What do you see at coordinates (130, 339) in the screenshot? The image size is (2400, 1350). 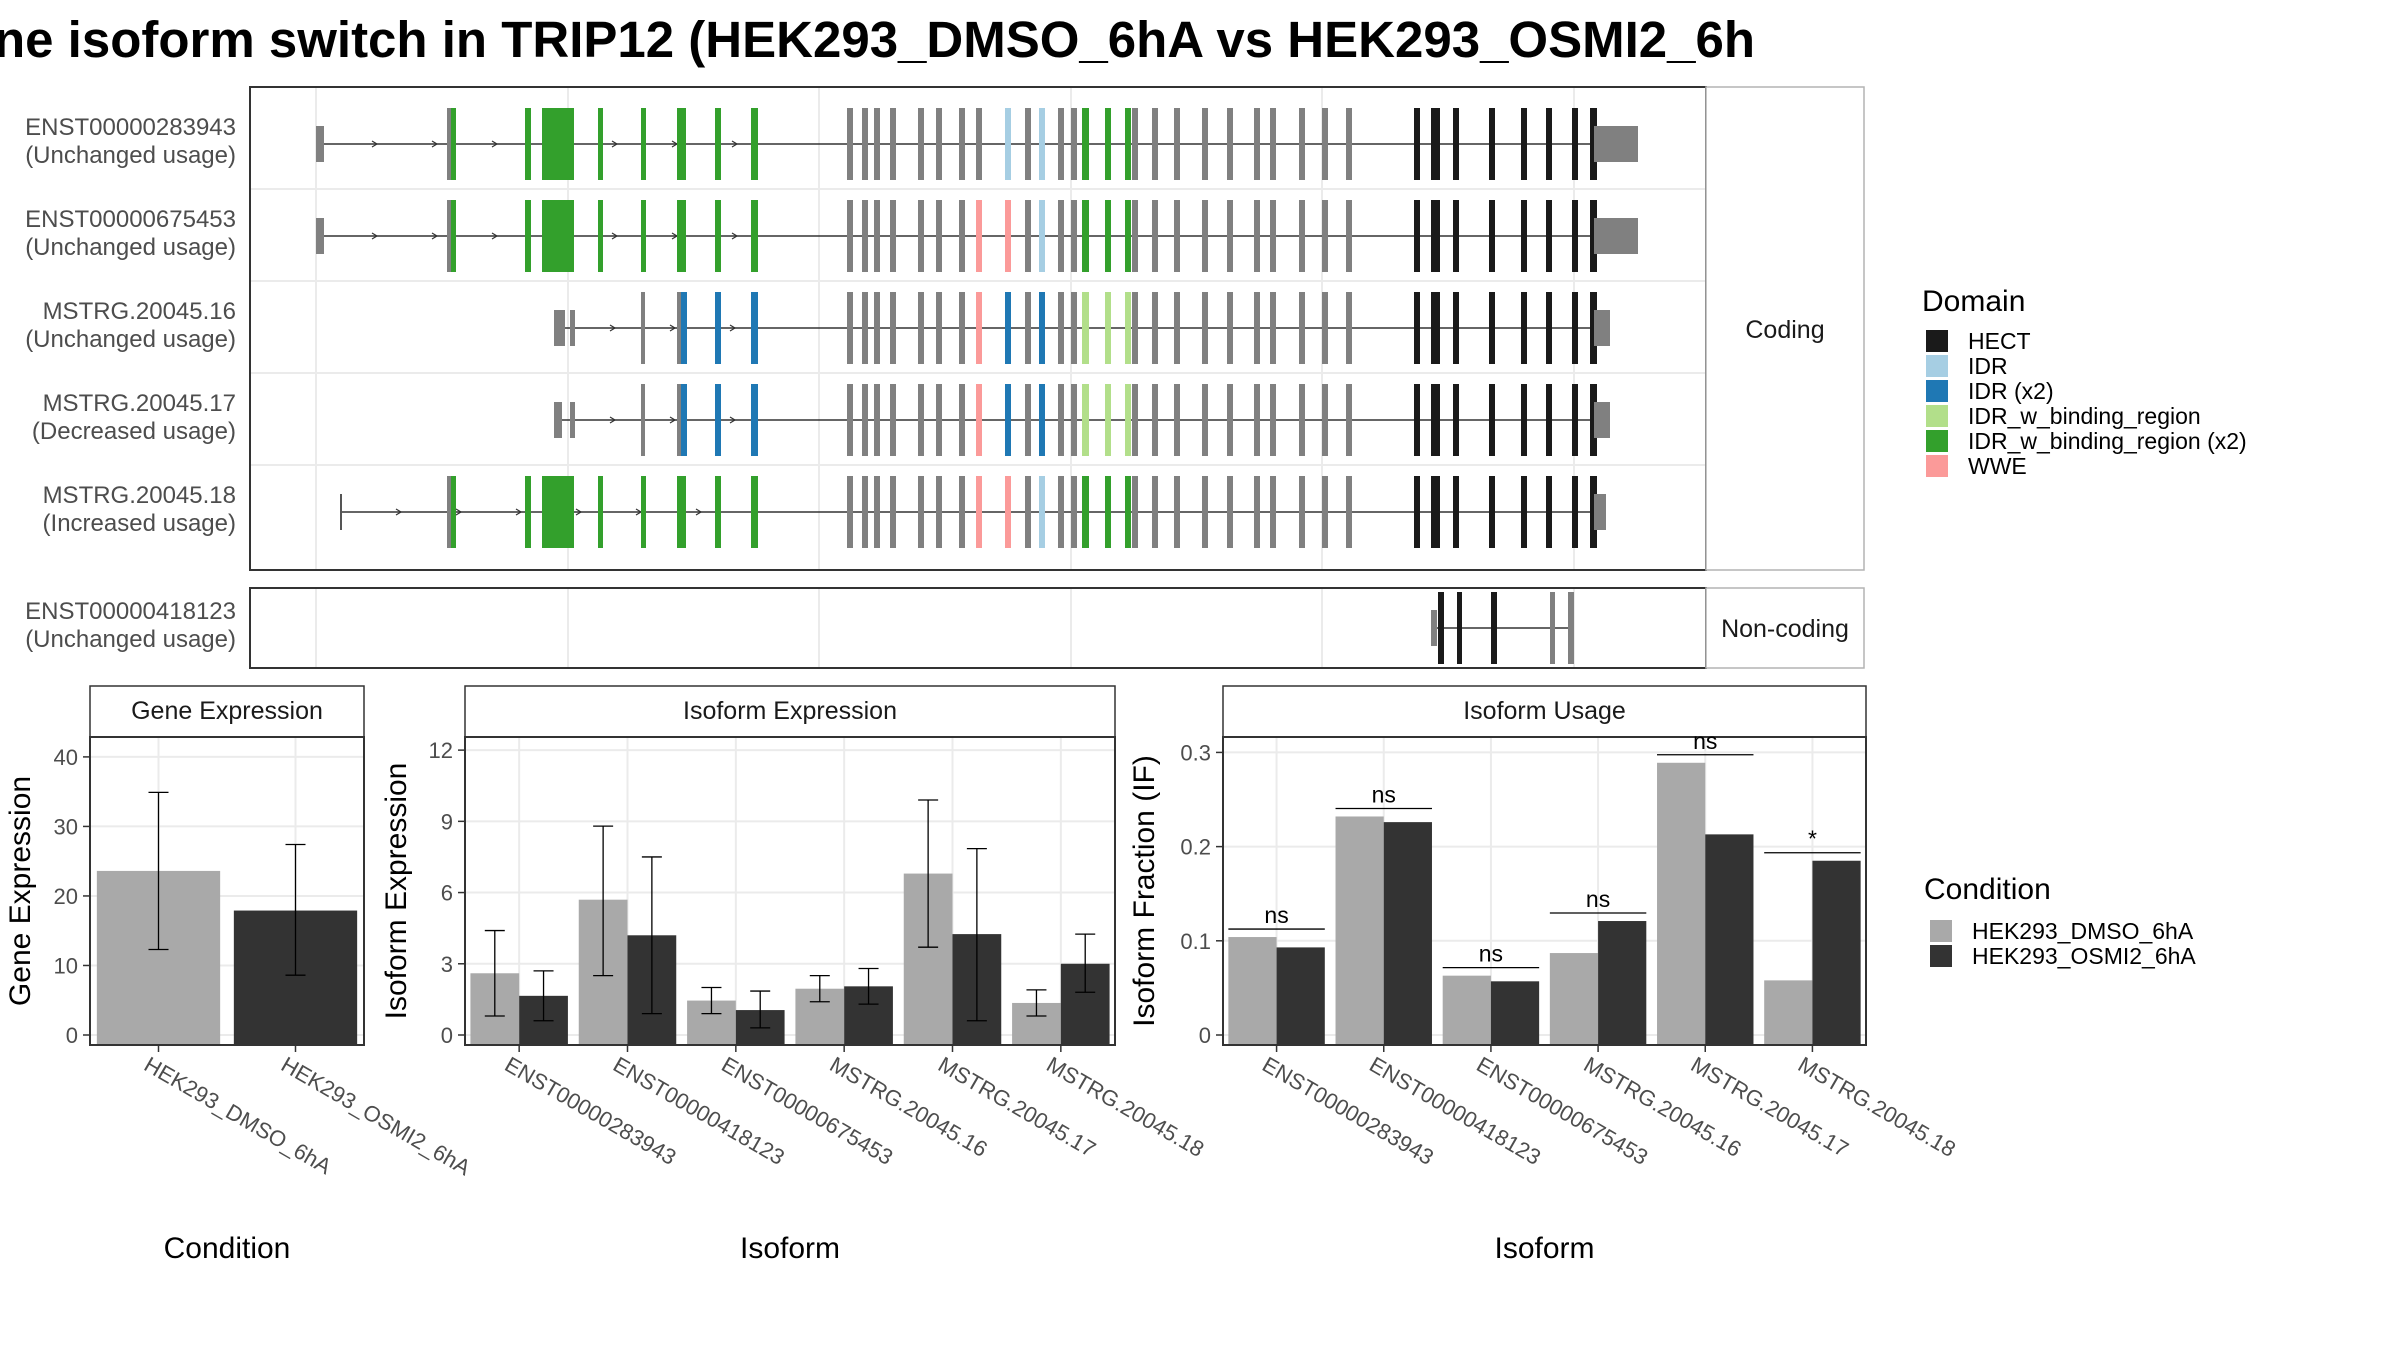 I see `isoform-usage-label: (Unchanged usage)` at bounding box center [130, 339].